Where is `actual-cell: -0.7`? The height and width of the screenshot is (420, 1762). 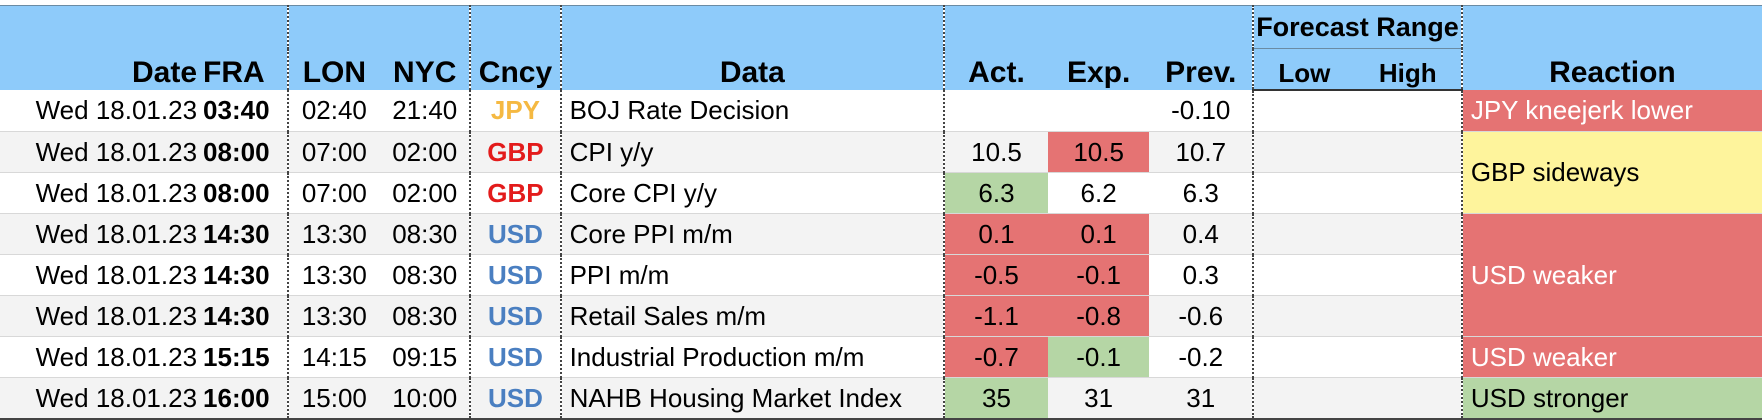
actual-cell: -0.7 is located at coordinates (995, 357).